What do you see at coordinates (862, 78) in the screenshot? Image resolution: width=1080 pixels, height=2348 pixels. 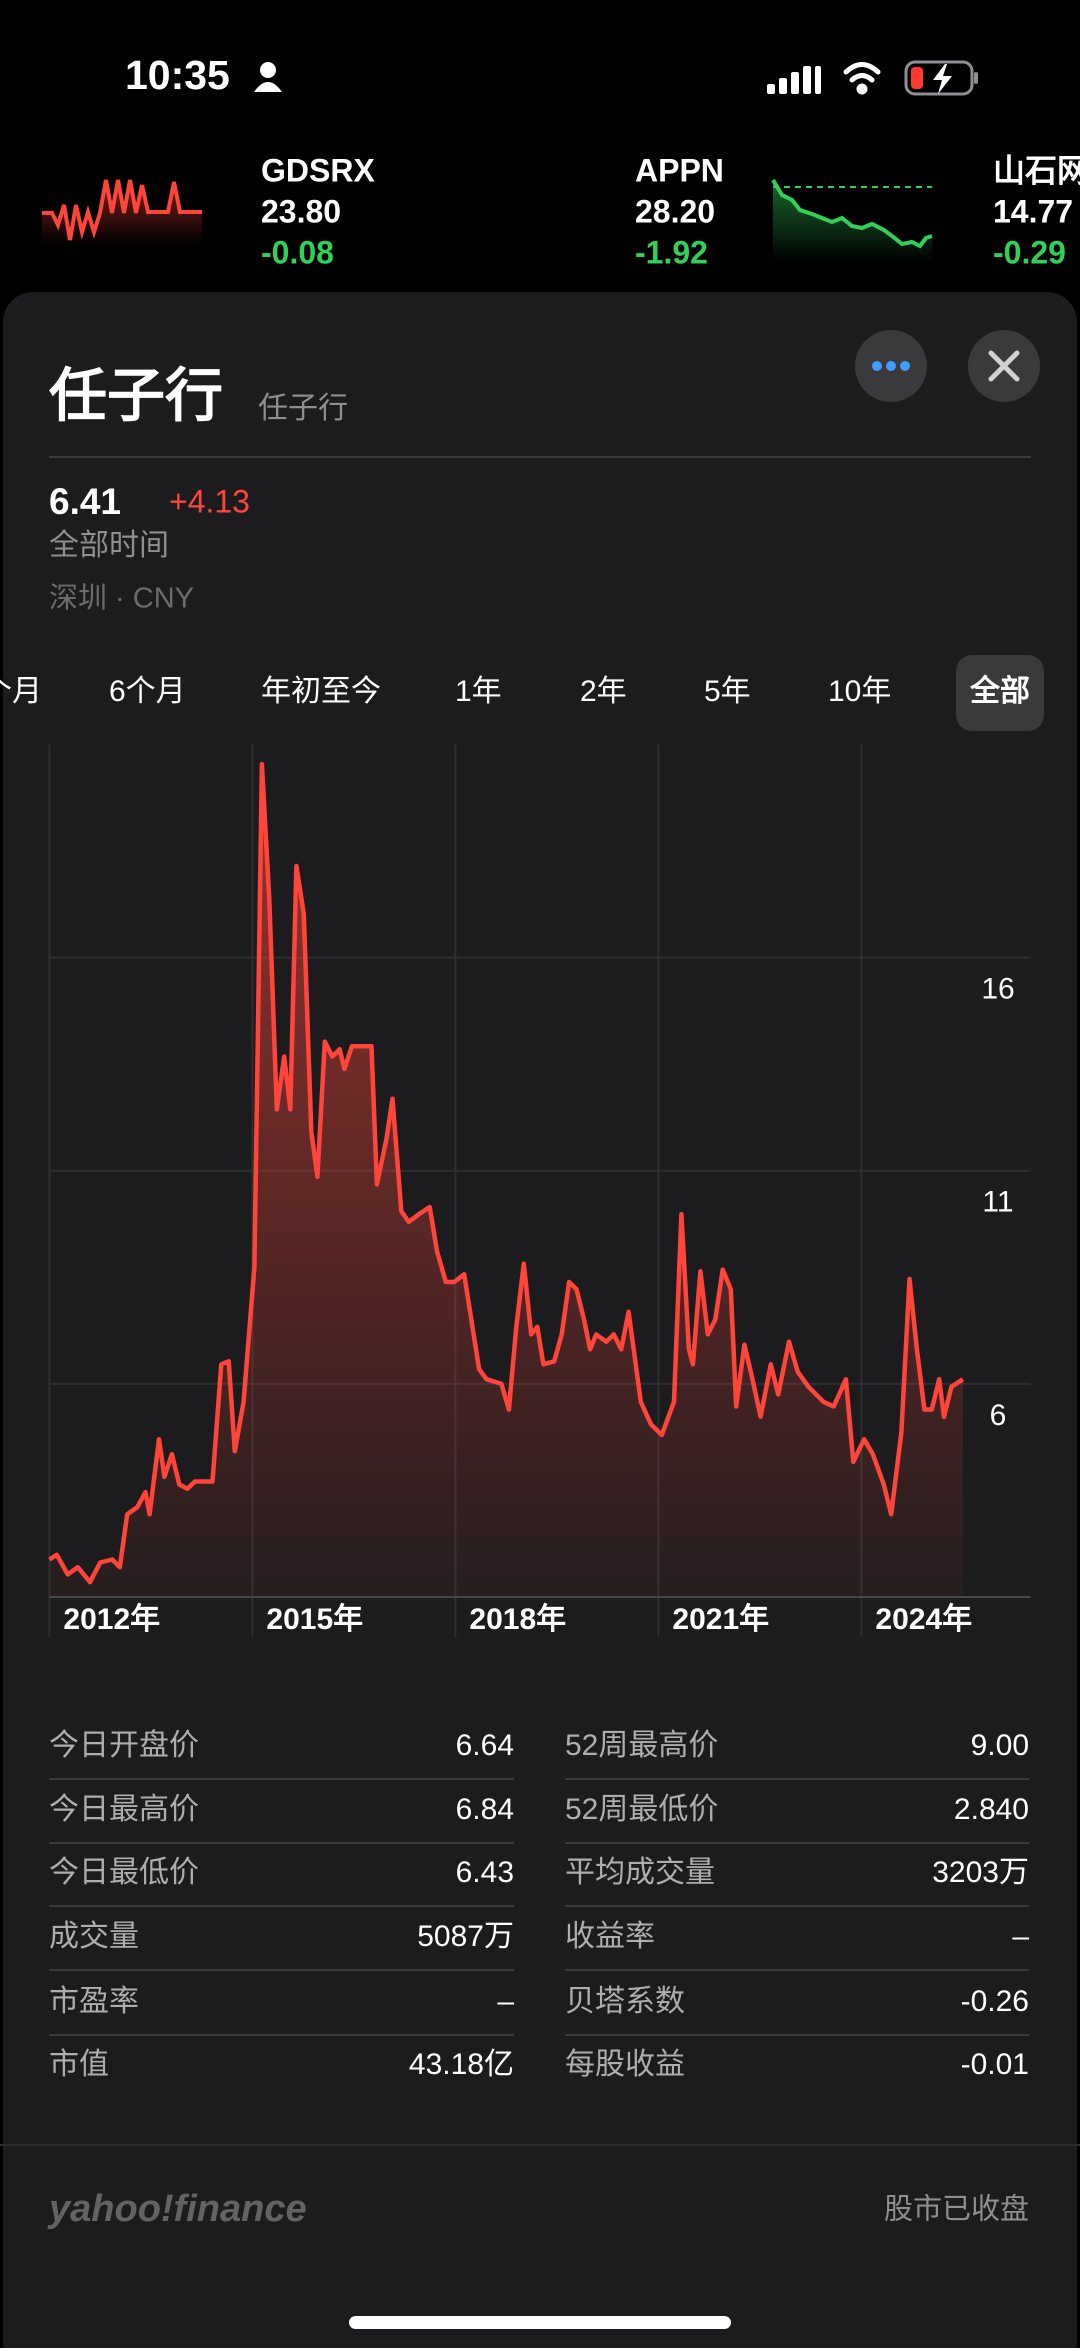 I see `wifi-icon` at bounding box center [862, 78].